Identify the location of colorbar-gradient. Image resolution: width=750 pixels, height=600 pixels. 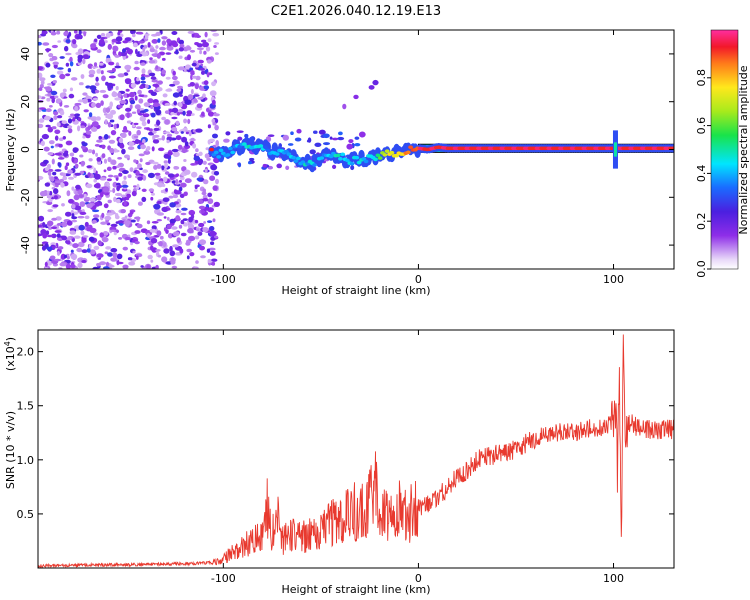
(724, 149).